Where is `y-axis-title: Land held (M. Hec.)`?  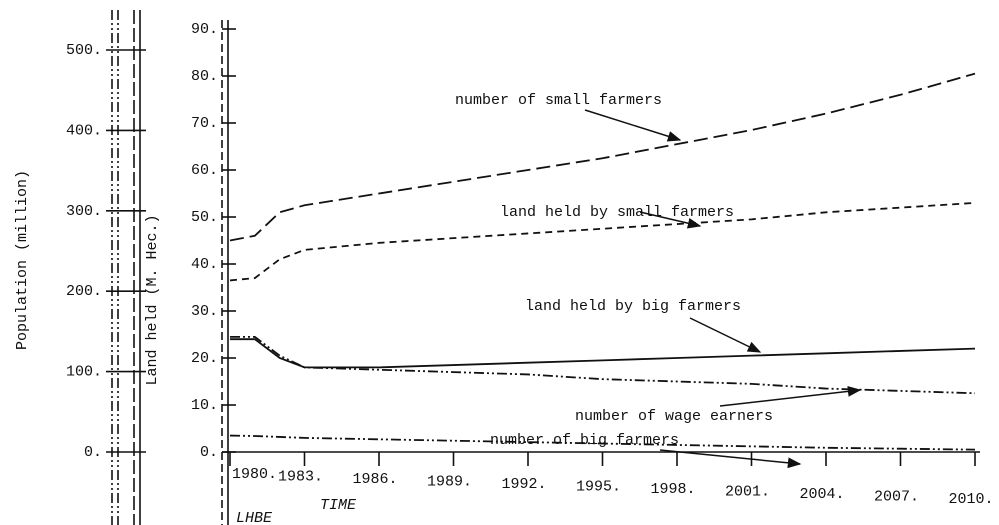 y-axis-title: Land held (M. Hec.) is located at coordinates (152, 299).